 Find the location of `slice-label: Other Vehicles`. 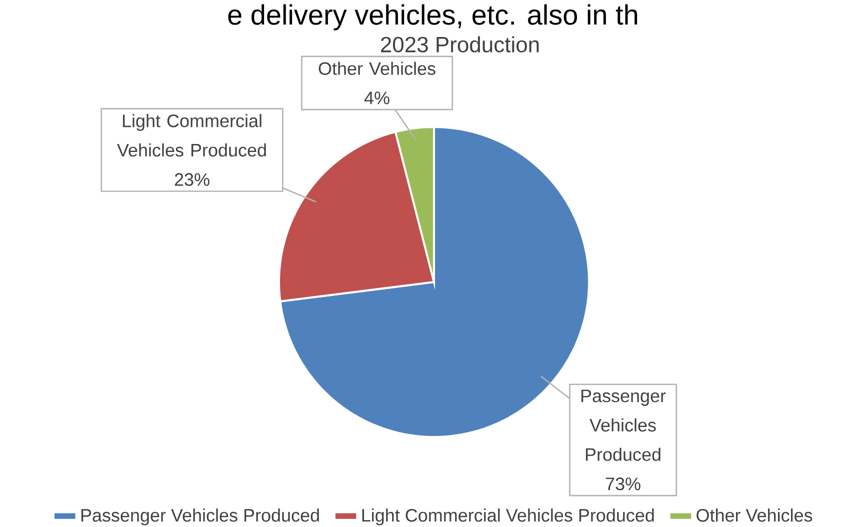

slice-label: Other Vehicles is located at coordinates (377, 68).